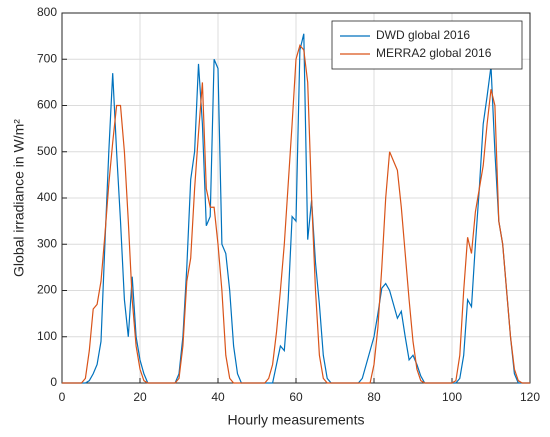  I want to click on x-tick-label: 100, so click(452, 397).